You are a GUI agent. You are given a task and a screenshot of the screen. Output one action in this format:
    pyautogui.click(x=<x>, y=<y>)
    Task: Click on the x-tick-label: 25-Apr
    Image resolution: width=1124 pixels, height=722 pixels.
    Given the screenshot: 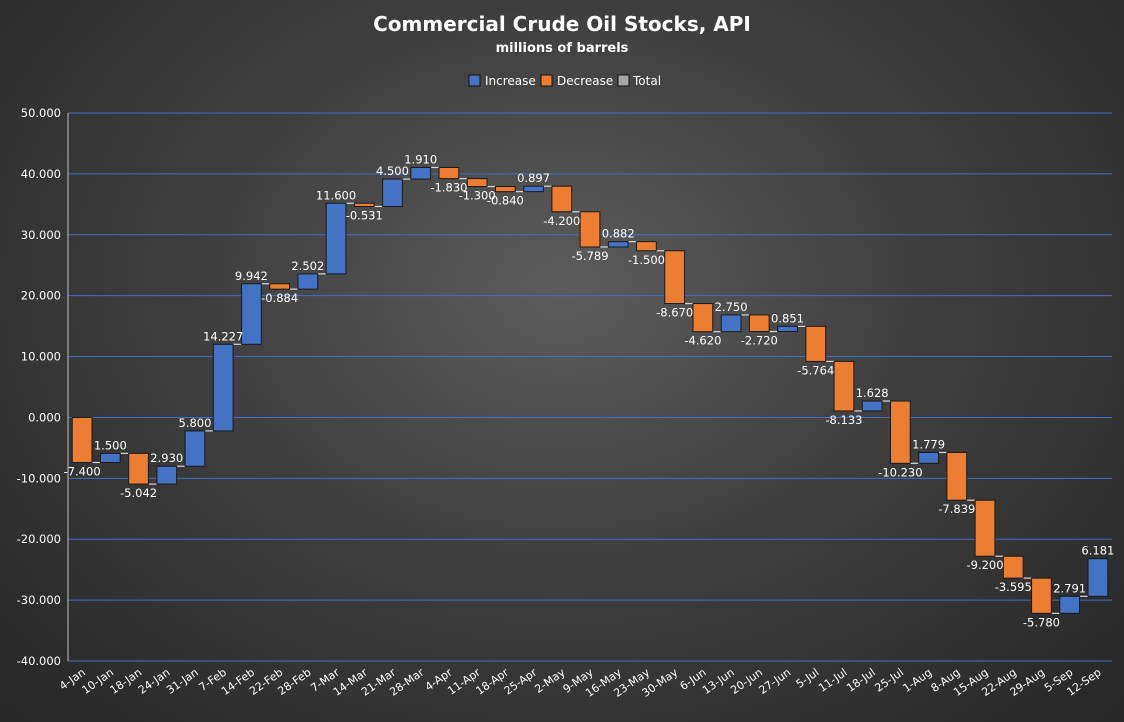 What is the action you would take?
    pyautogui.click(x=521, y=682)
    